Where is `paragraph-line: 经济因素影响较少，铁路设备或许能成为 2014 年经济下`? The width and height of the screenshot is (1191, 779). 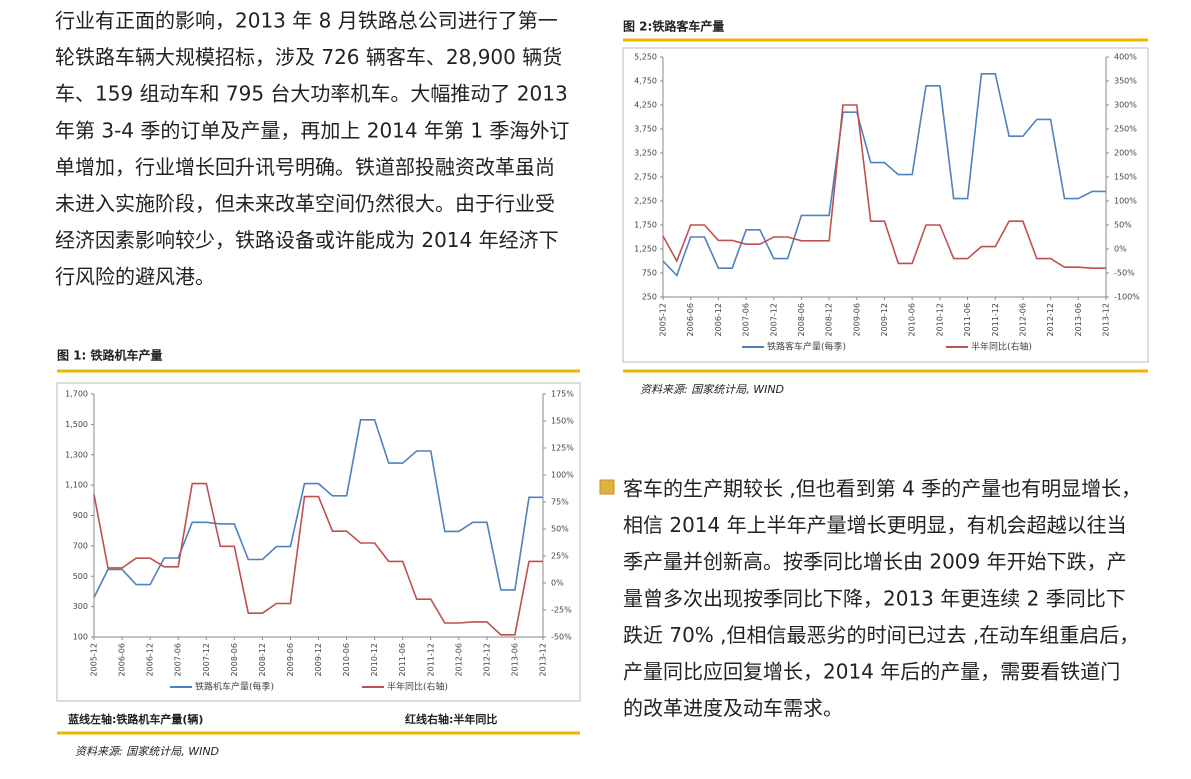 paragraph-line: 经济因素影响较少，铁路设备或许能成为 2014 年经济下 is located at coordinates (307, 240).